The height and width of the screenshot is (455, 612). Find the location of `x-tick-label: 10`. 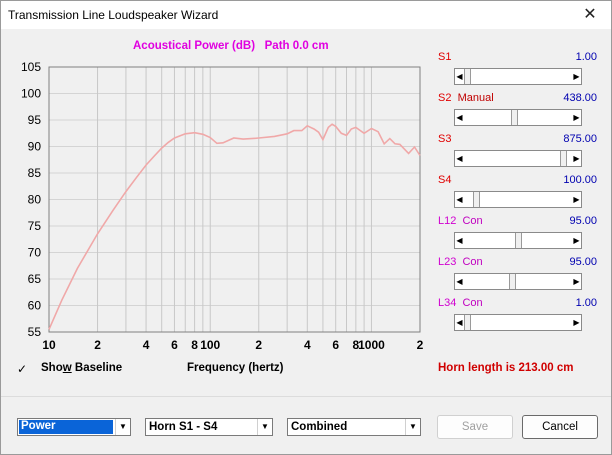

x-tick-label: 10 is located at coordinates (49, 345).